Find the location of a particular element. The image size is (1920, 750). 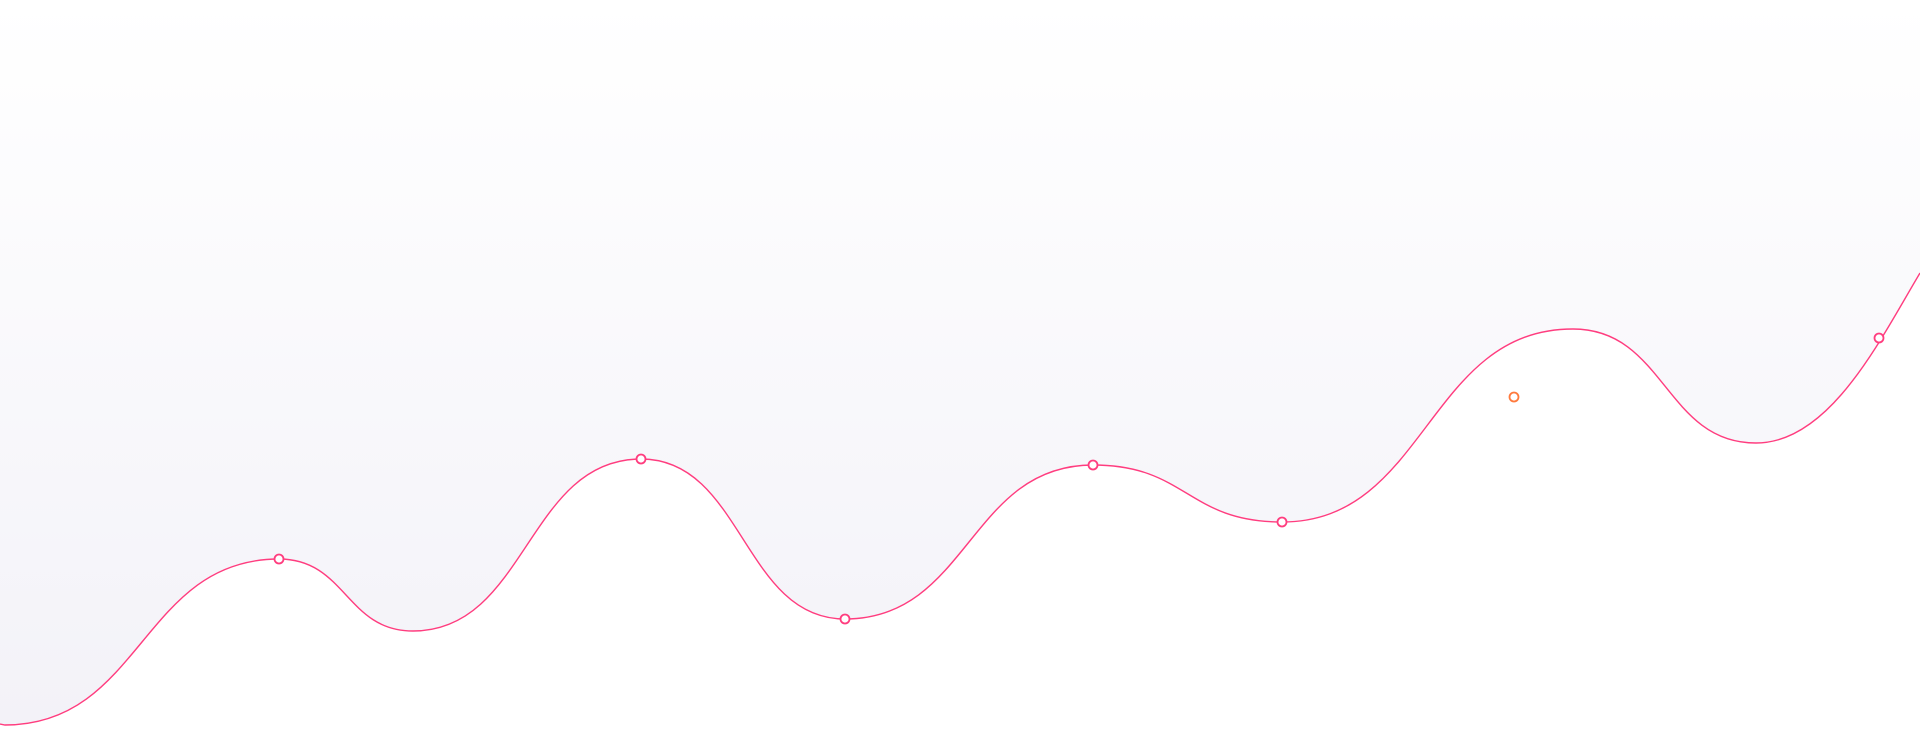

wave-marker-accent is located at coordinates (1514, 397).